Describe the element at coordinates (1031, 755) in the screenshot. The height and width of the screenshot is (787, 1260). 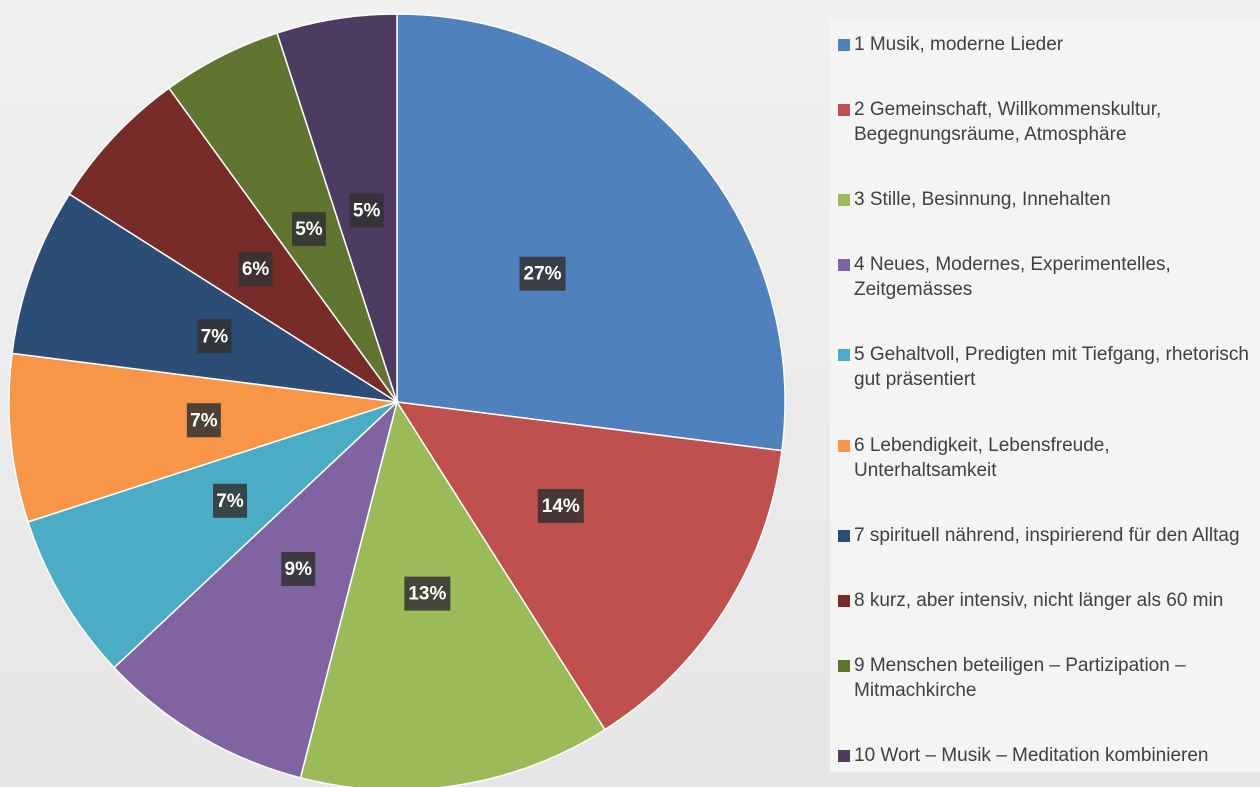
I see `legend-label: 10 Wort – Musik – Meditation kombinieren` at that location.